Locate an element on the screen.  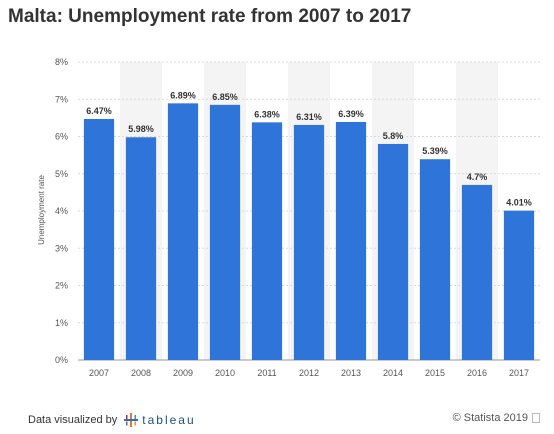
data-label: 6.85% is located at coordinates (225, 97).